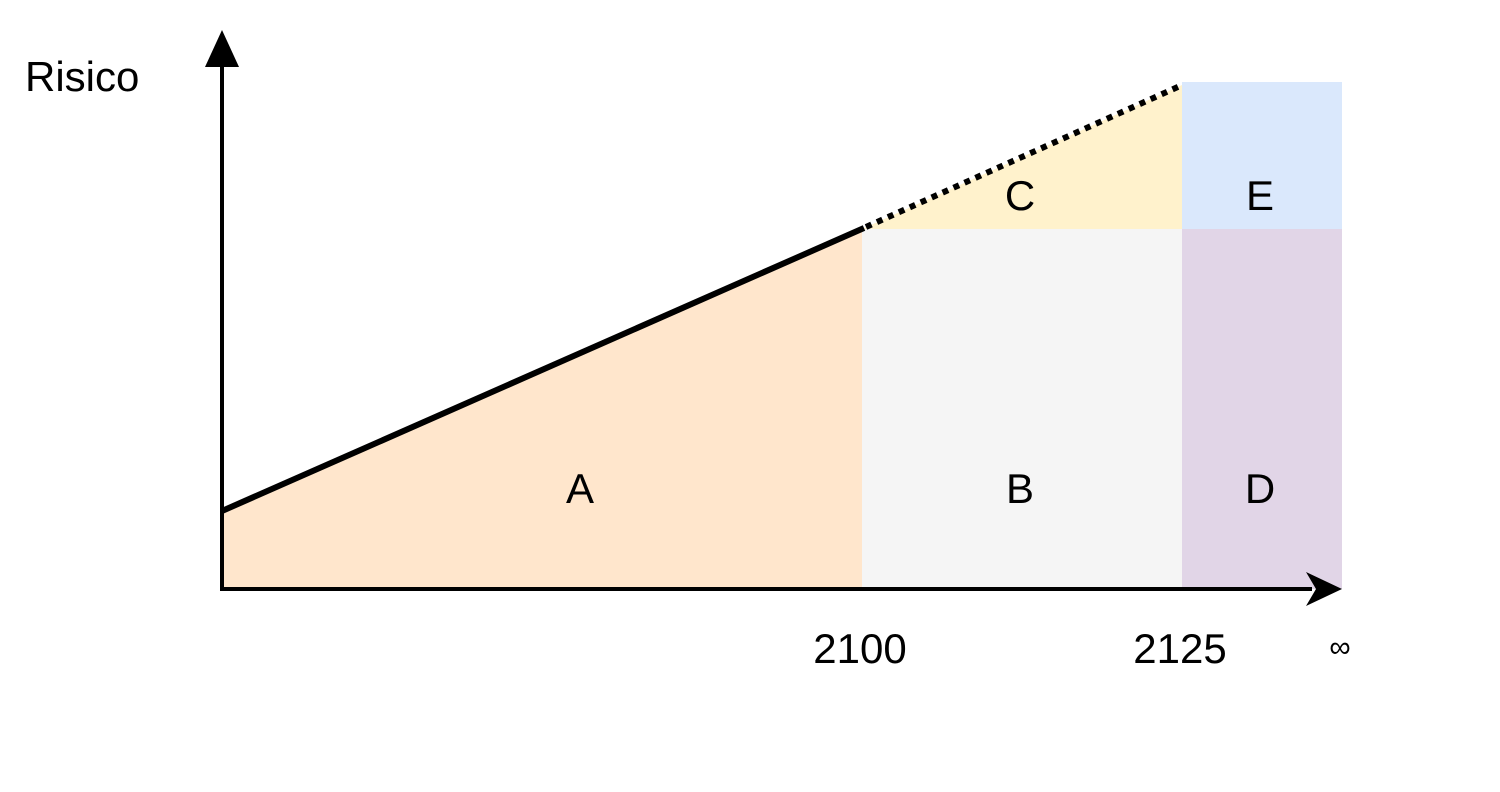  I want to click on region-e-fill, so click(1262, 155).